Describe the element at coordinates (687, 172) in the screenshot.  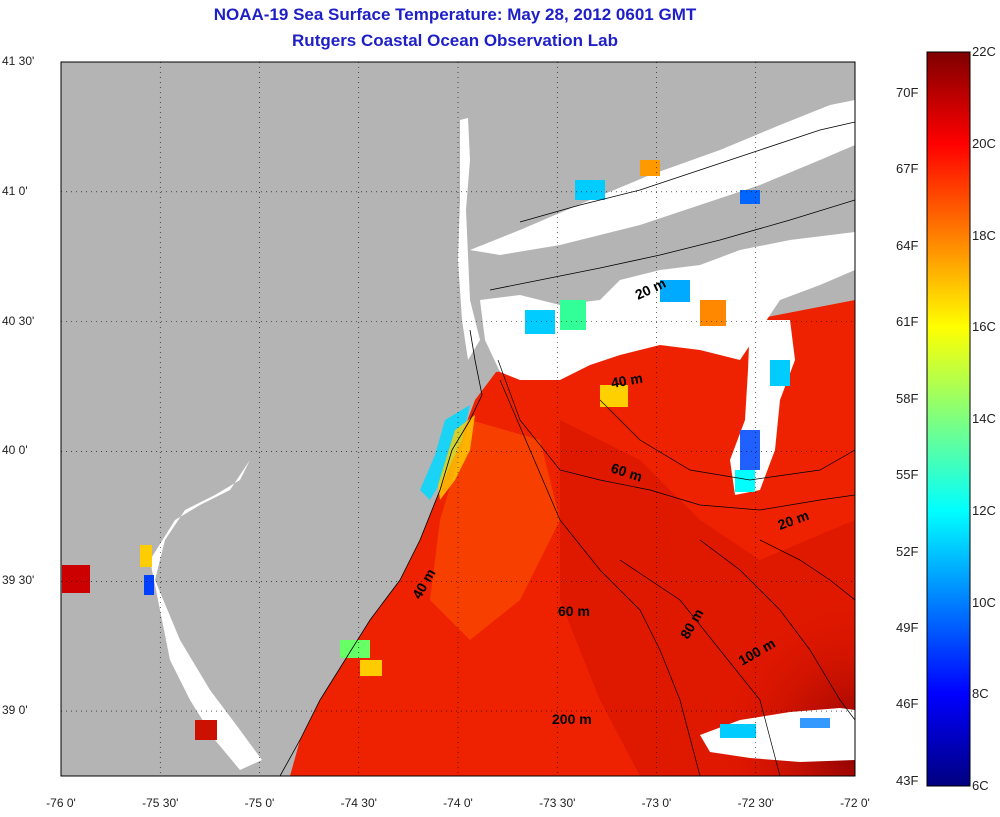
I see `long-island-north-coast` at that location.